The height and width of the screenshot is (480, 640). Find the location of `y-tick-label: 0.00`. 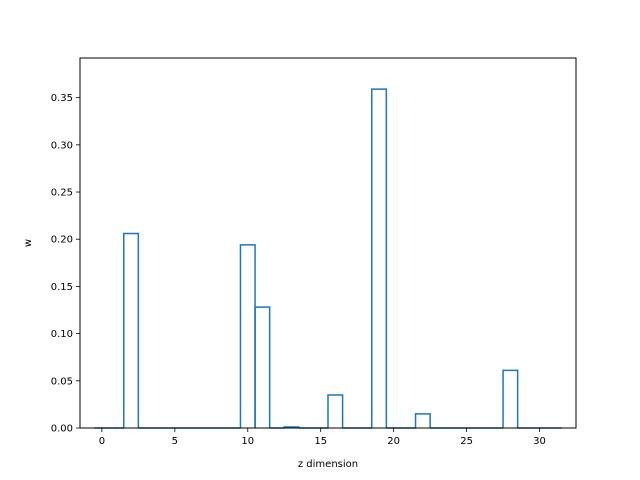

y-tick-label: 0.00 is located at coordinates (62, 429).